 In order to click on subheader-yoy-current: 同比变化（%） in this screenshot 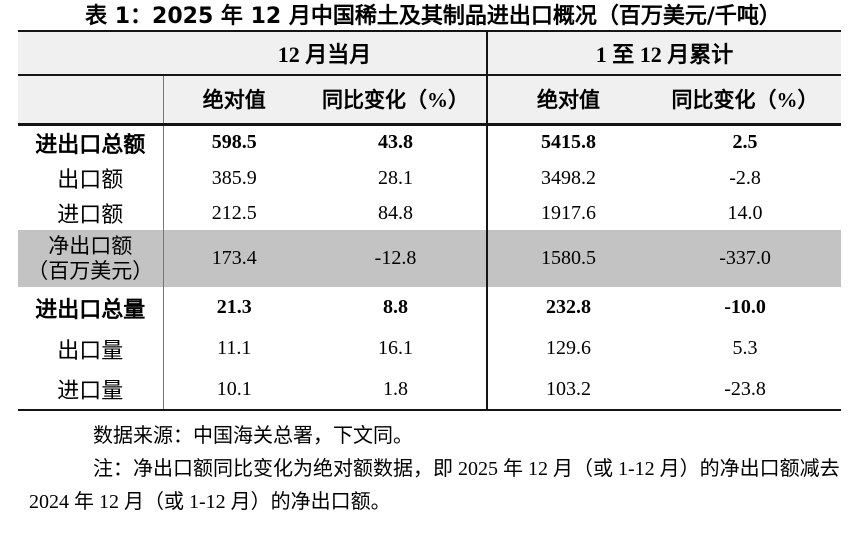, I will do `click(396, 100)`.